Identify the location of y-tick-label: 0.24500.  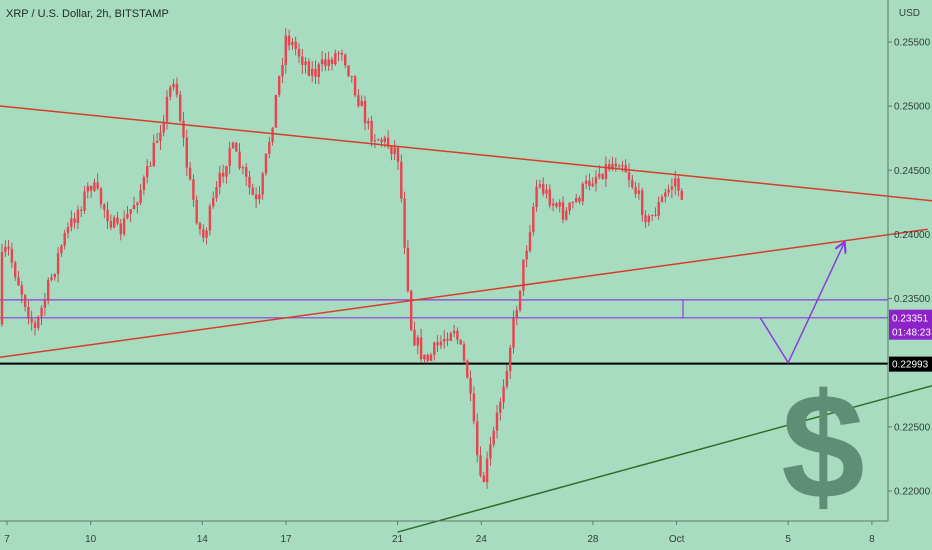
(912, 171).